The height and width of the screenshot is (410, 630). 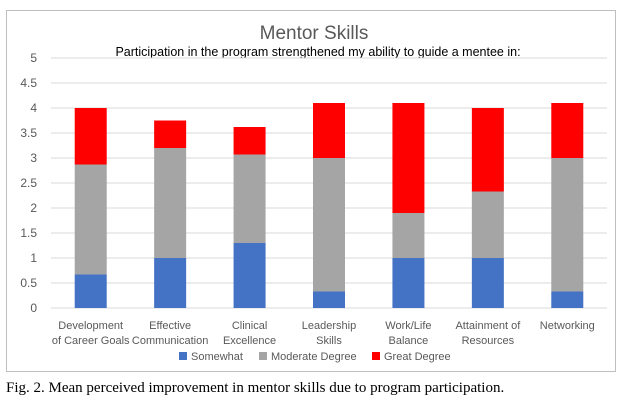 What do you see at coordinates (28, 83) in the screenshot?
I see `y-tick-label: 4.5` at bounding box center [28, 83].